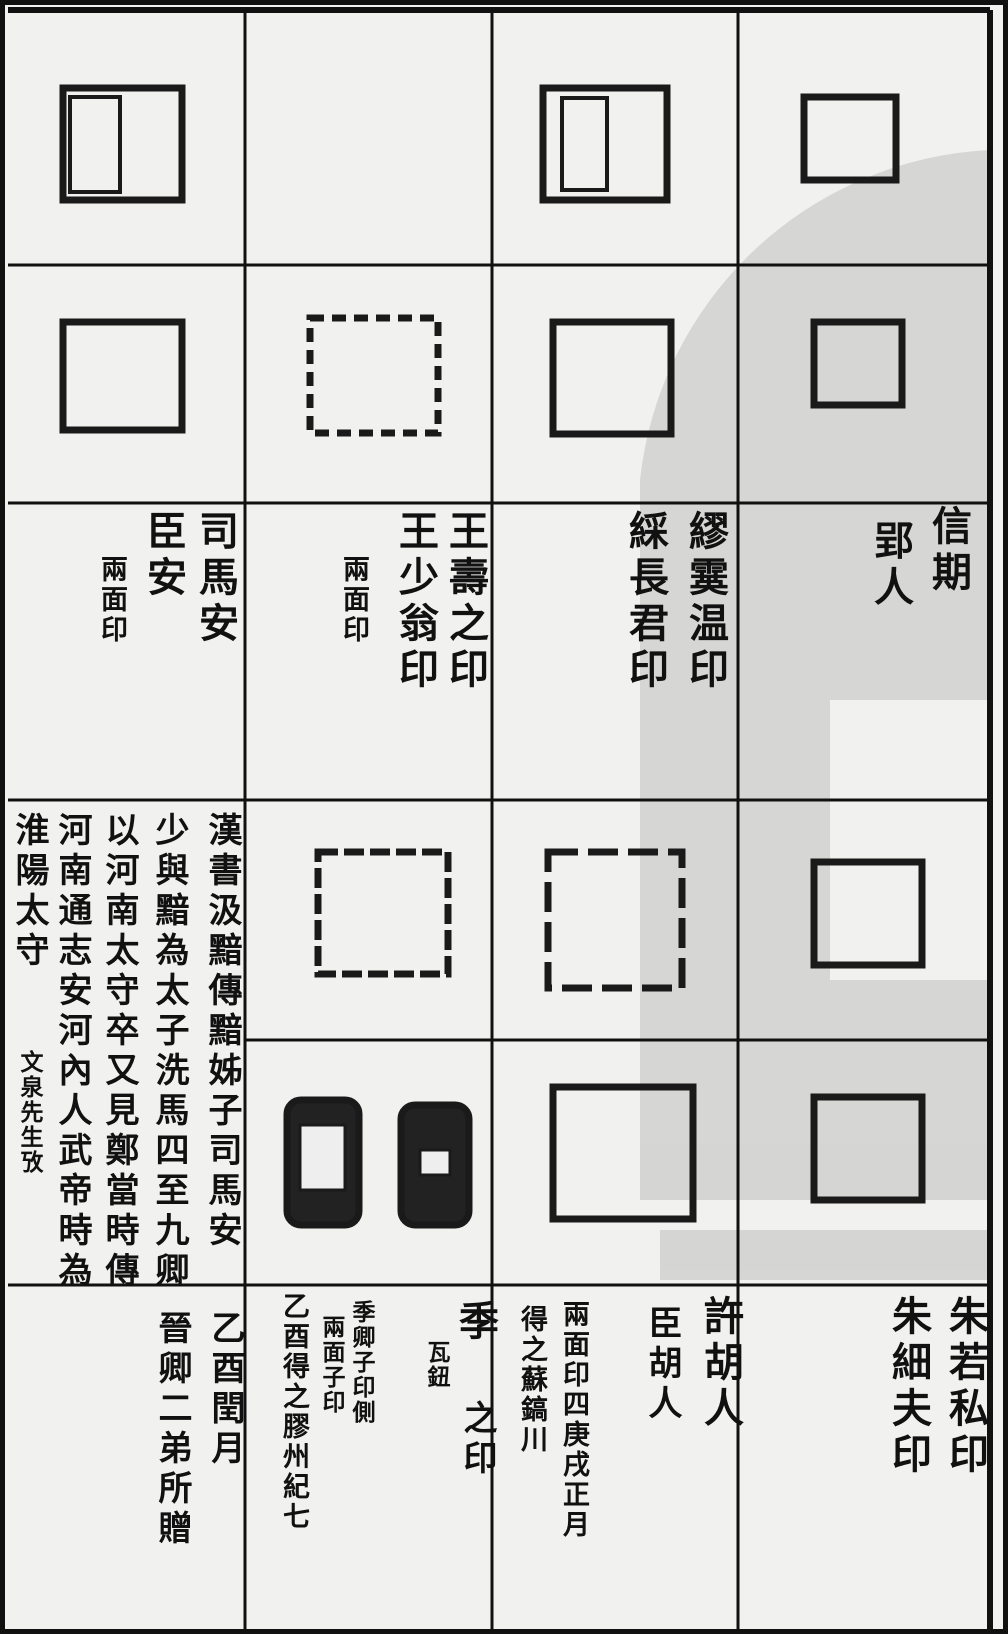  What do you see at coordinates (222, 1032) in the screenshot?
I see `note-line: 漢書汲黯傳黯姊子司馬安` at bounding box center [222, 1032].